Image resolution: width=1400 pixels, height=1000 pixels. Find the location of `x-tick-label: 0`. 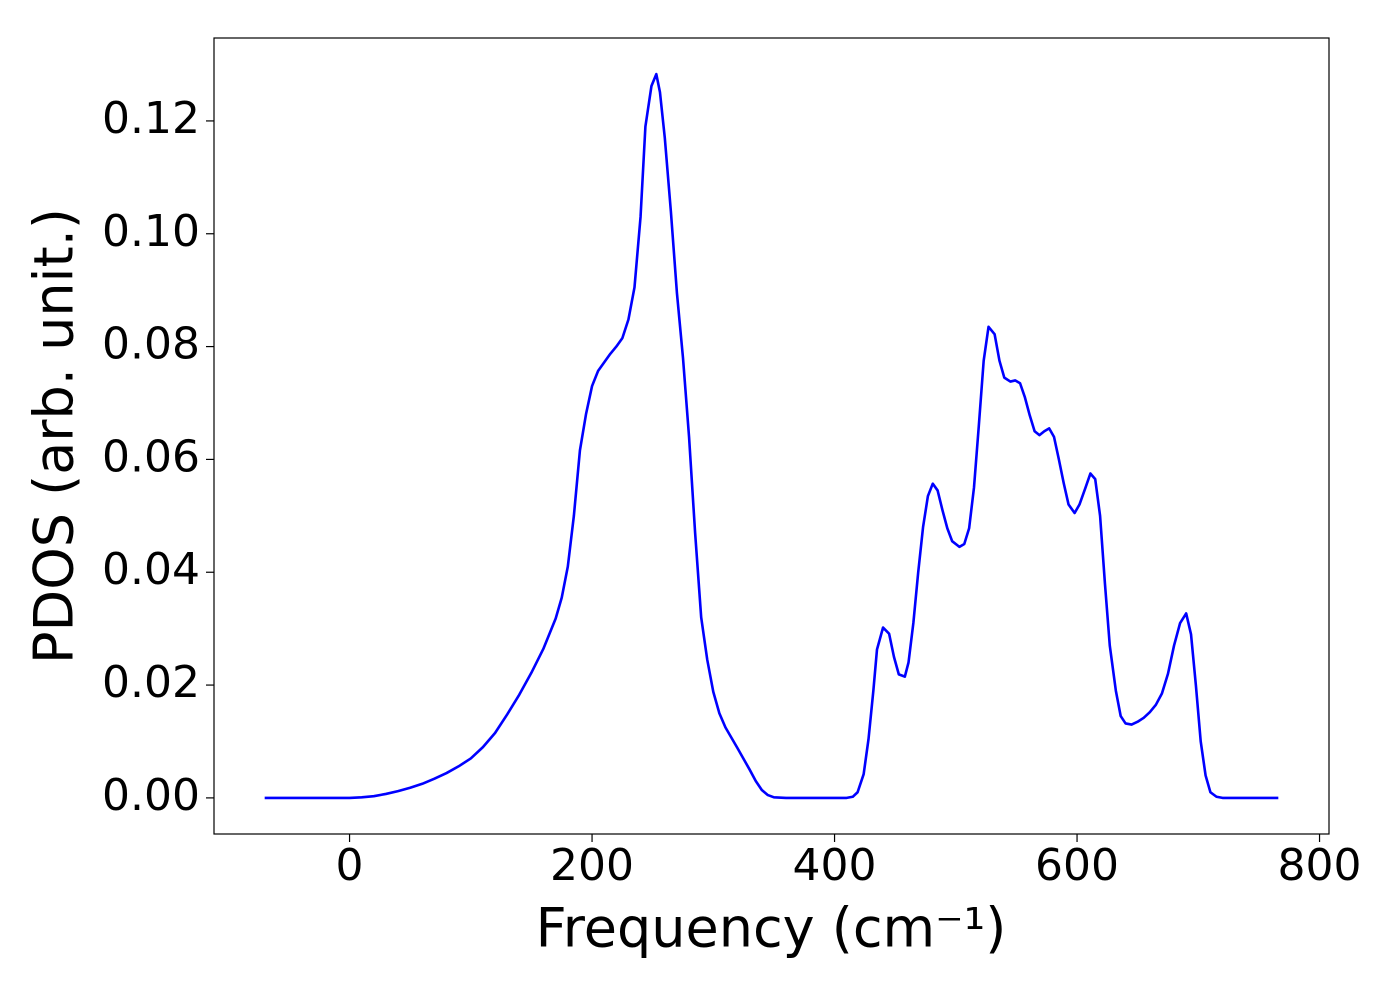

x-tick-label: 0 is located at coordinates (350, 865).